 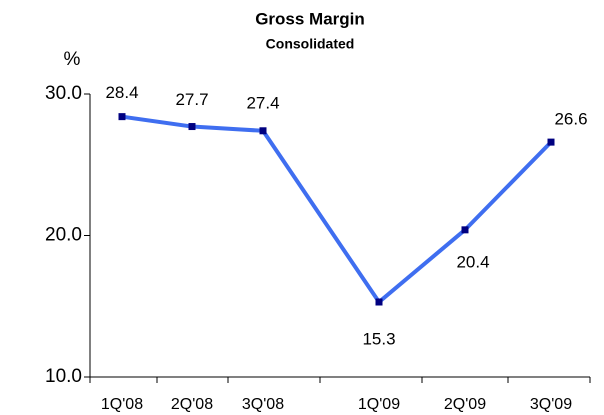 What do you see at coordinates (570, 119) in the screenshot?
I see `data-label: 26.6` at bounding box center [570, 119].